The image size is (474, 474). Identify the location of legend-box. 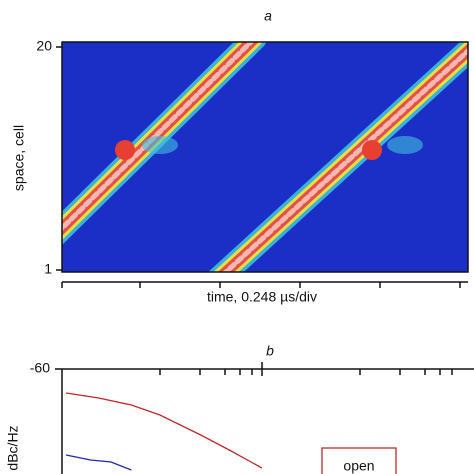
(359, 460).